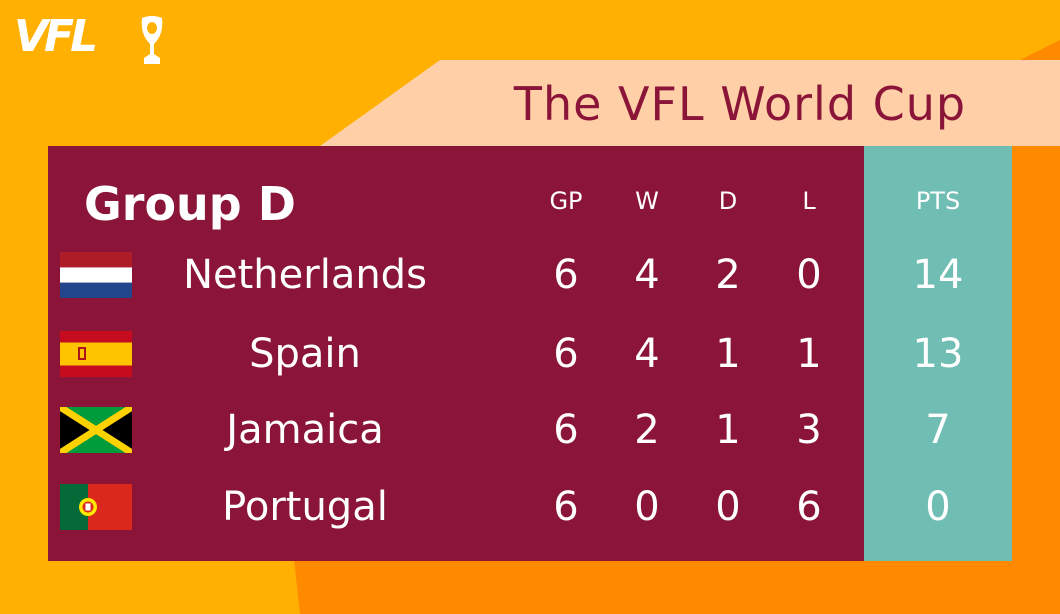 This screenshot has height=614, width=1060. I want to click on logo-text: VFL, so click(56, 36).